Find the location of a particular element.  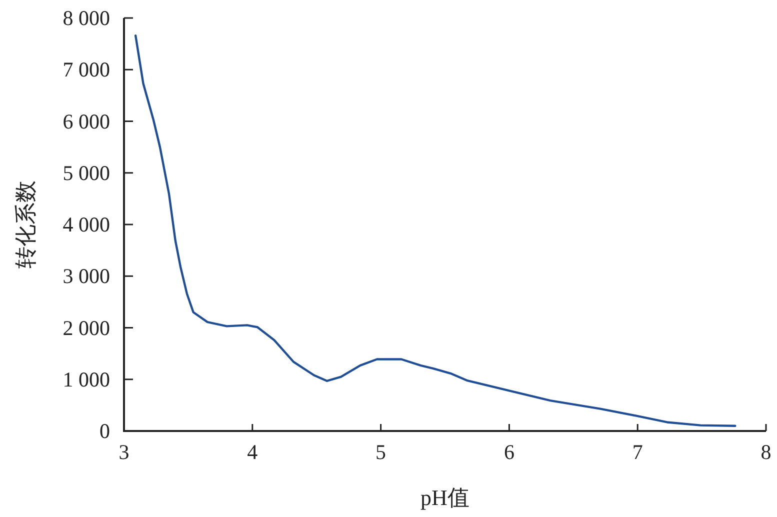

y-tick-label: 7 000 is located at coordinates (86, 70).